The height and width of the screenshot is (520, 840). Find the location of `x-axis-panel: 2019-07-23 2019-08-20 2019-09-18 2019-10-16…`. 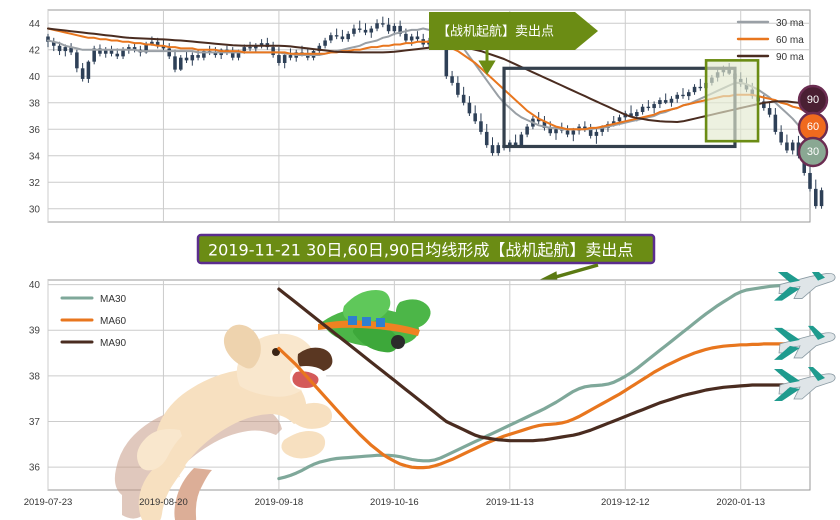

x-axis-panel: 2019-07-23 2019-08-20 2019-09-18 2019-10-16… is located at coordinates (420, 506).